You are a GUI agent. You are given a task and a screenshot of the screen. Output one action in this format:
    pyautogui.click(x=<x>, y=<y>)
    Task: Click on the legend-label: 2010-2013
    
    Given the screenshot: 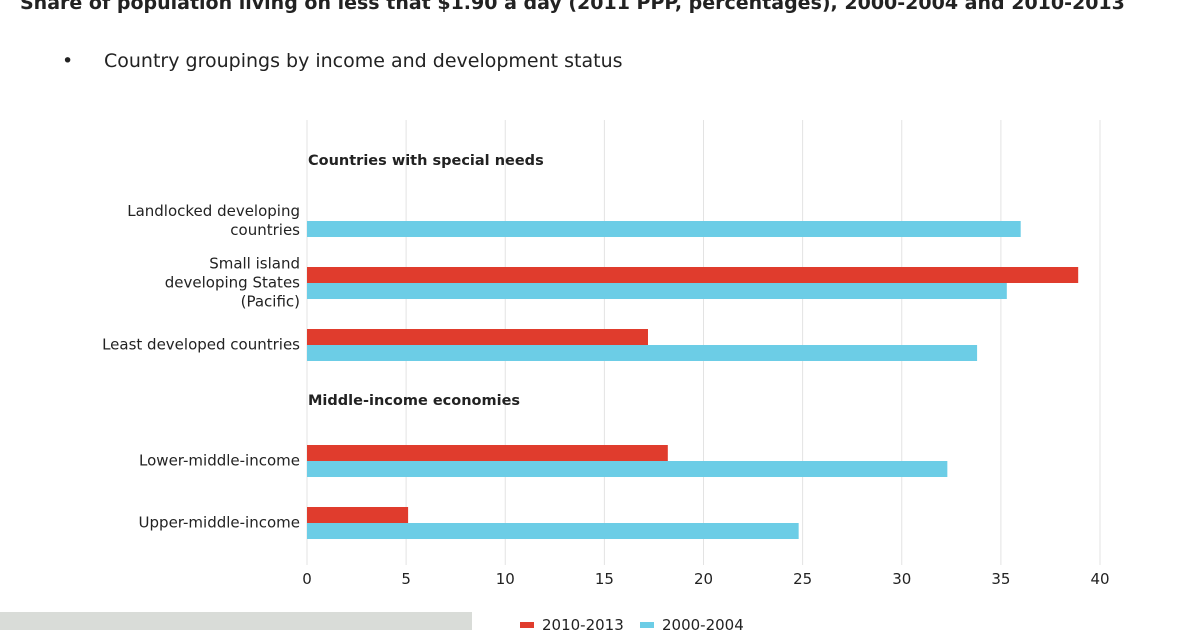 What is the action you would take?
    pyautogui.click(x=583, y=625)
    